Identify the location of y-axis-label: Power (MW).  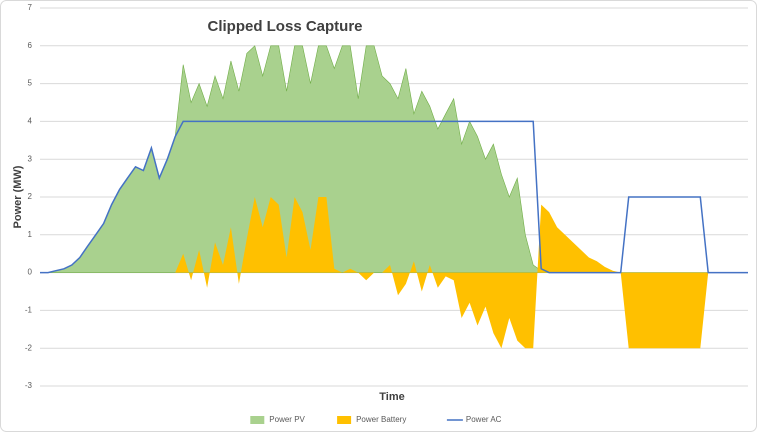
(18, 196).